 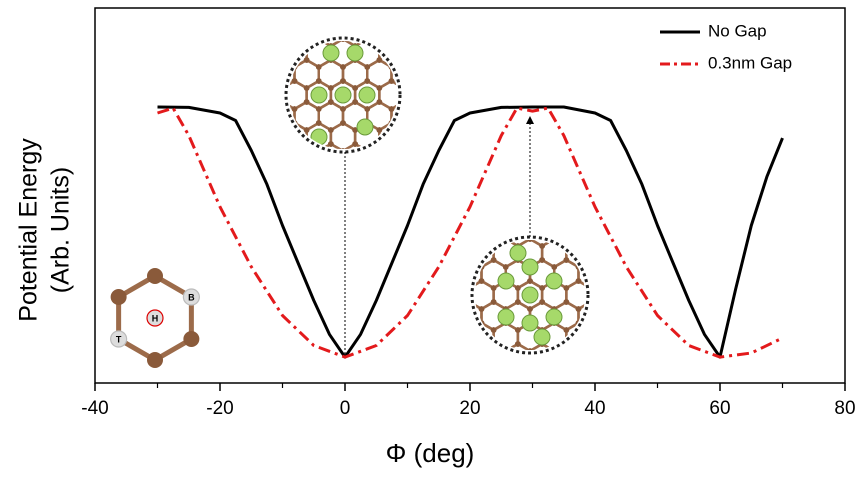 I want to click on site, so click(x=155, y=318).